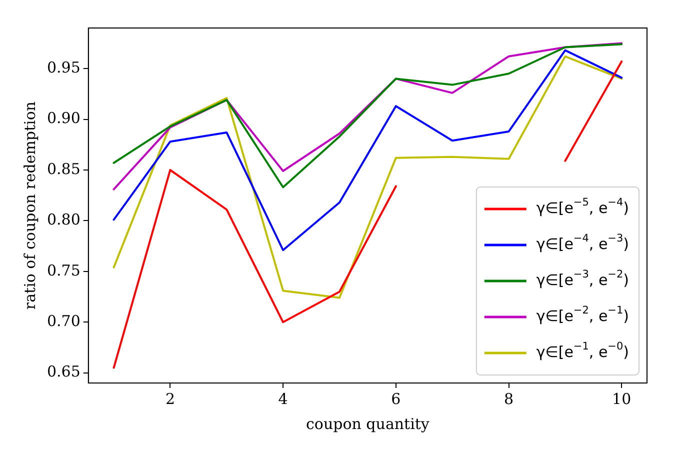  Describe the element at coordinates (63, 169) in the screenshot. I see `y-tick-label: 0.85` at that location.